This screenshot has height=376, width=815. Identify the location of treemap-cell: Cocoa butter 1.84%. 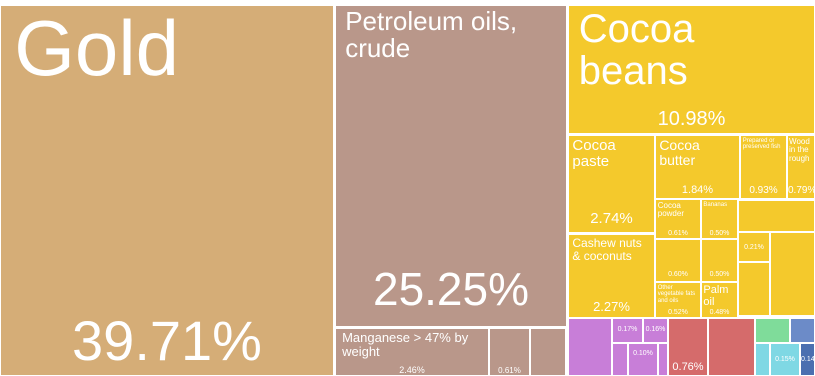
(697, 167).